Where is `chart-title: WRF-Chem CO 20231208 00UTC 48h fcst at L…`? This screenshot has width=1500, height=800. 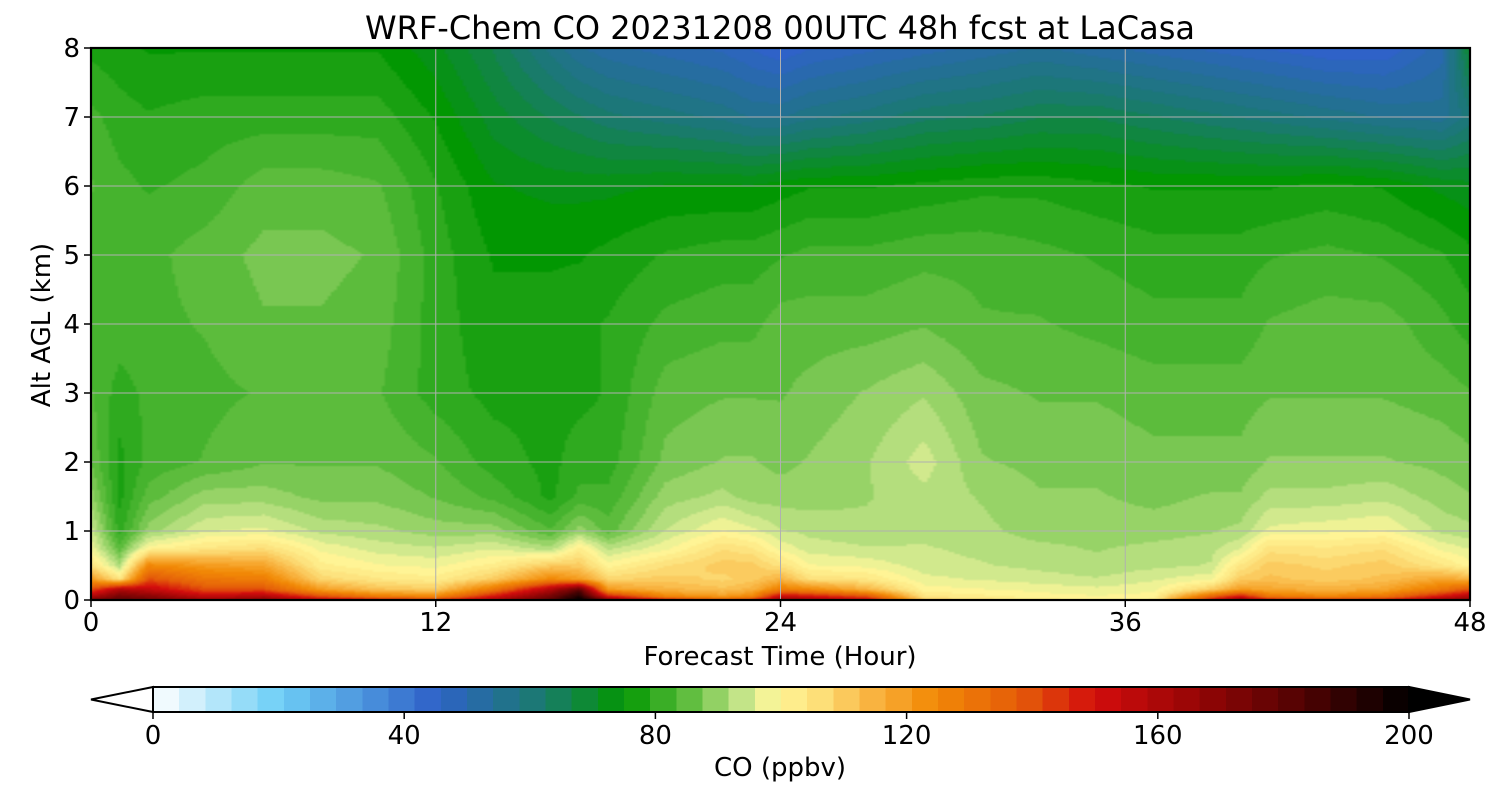
chart-title: WRF-Chem CO 20231208 00UTC 48h fcst at L… is located at coordinates (780, 28).